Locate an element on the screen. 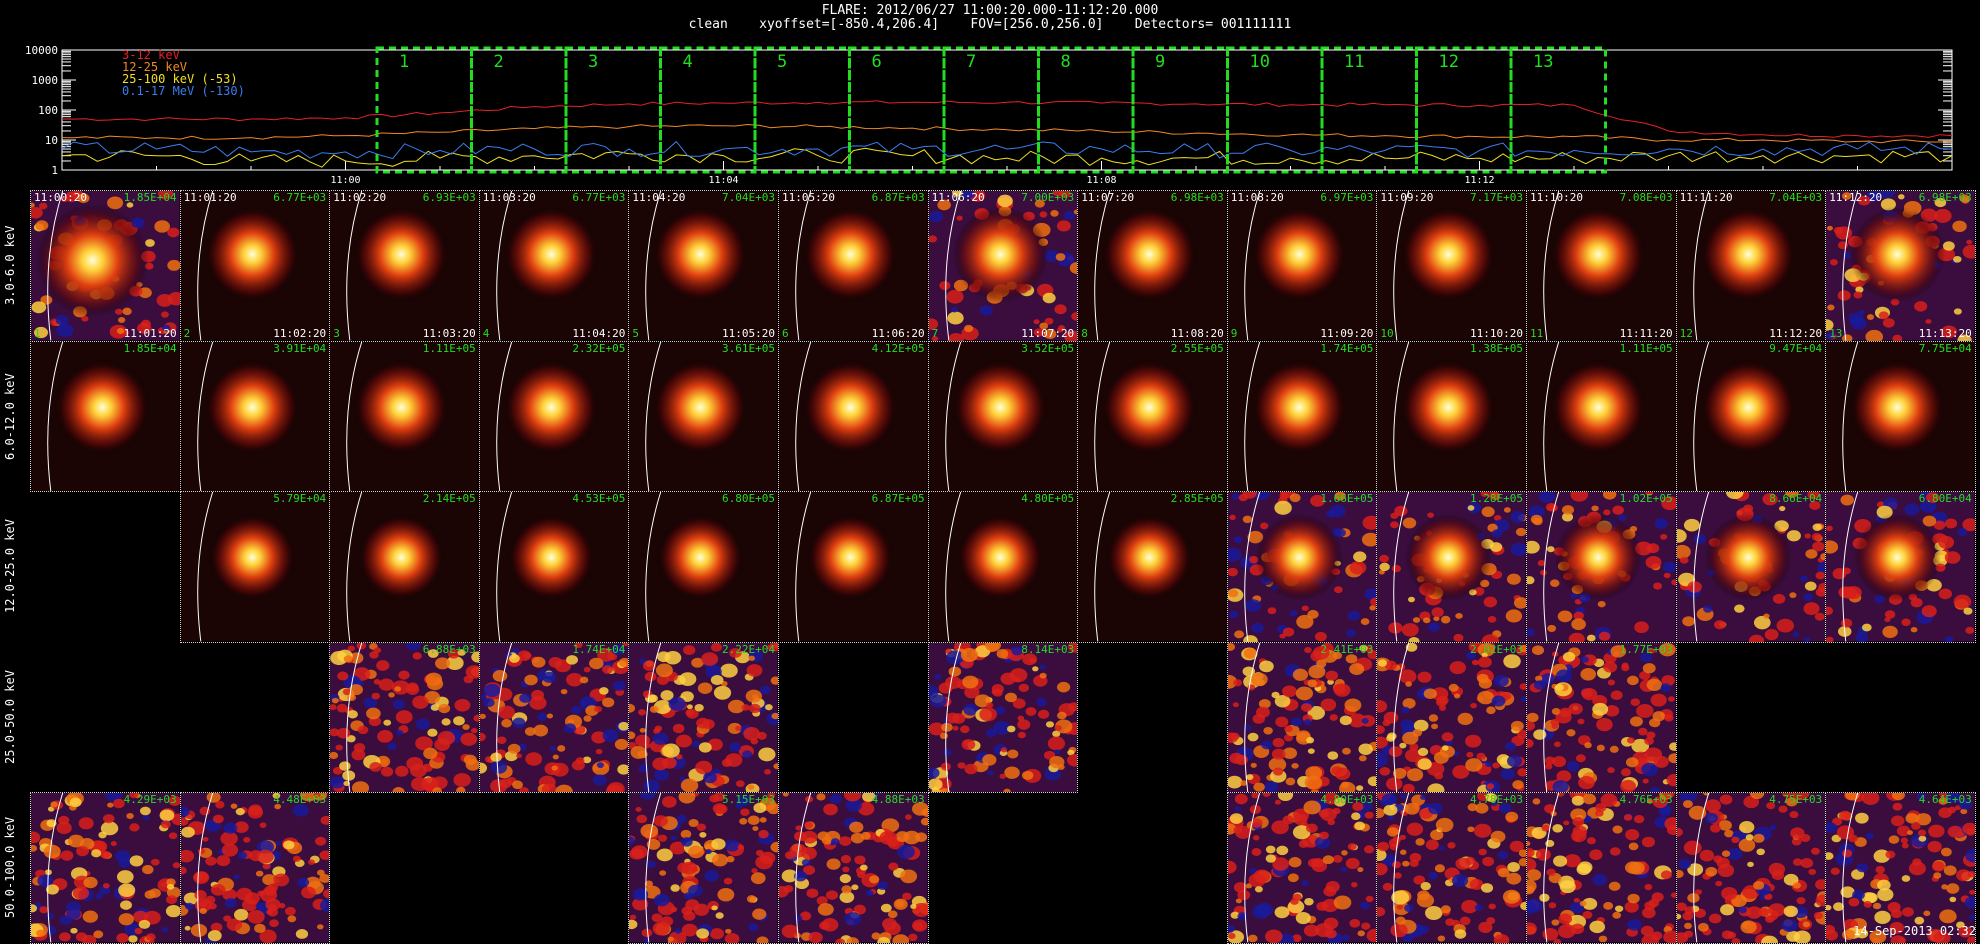 The width and height of the screenshot is (1980, 944). end-time-label: 11:04:20 is located at coordinates (599, 333).